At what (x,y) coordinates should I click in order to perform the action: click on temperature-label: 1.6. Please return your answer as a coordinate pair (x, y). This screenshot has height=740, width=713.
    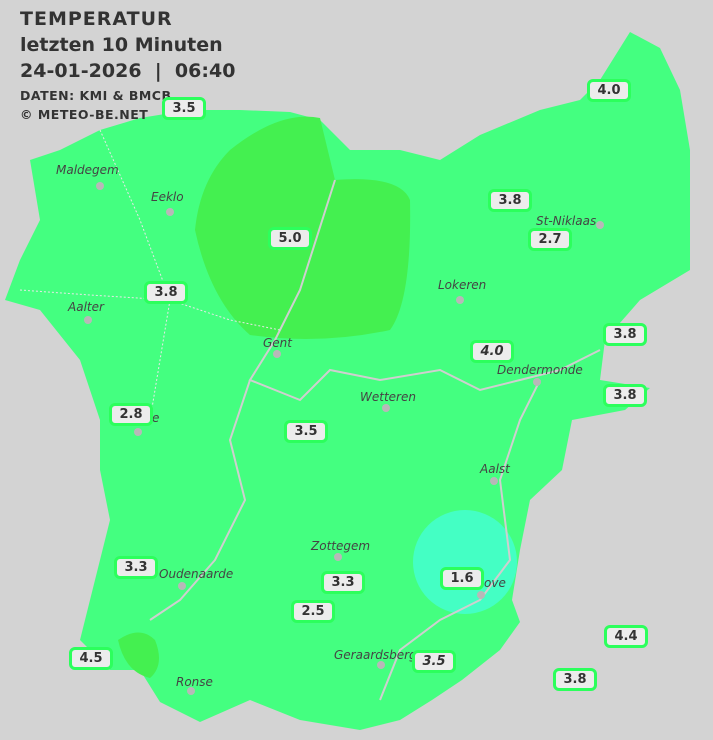
    Looking at the image, I should click on (462, 578).